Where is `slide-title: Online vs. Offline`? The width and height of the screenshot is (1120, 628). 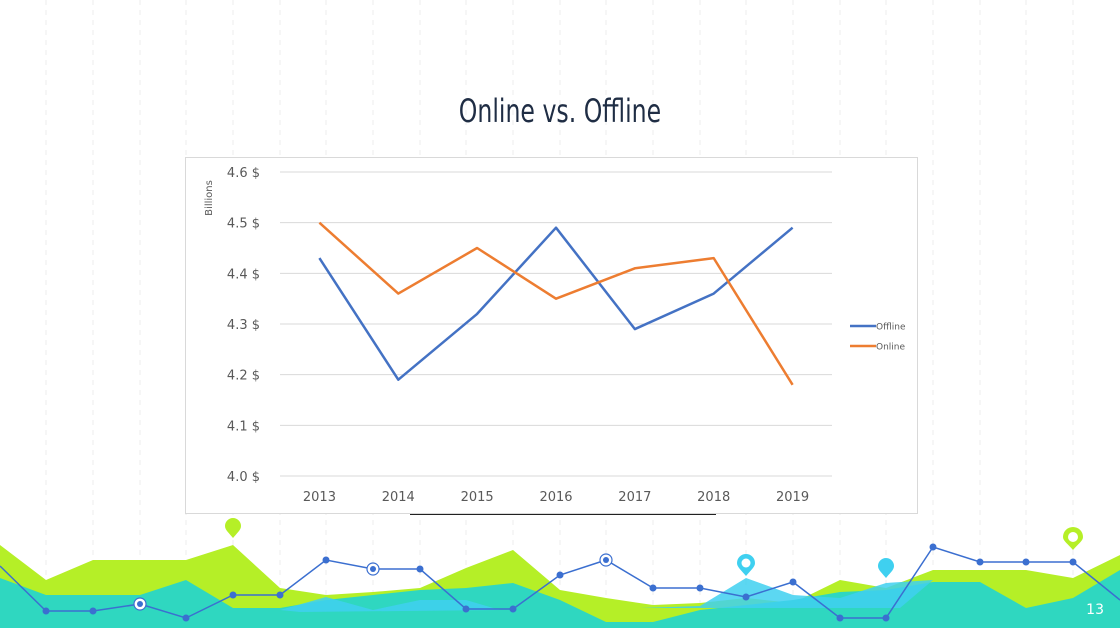 slide-title: Online vs. Offline is located at coordinates (560, 111).